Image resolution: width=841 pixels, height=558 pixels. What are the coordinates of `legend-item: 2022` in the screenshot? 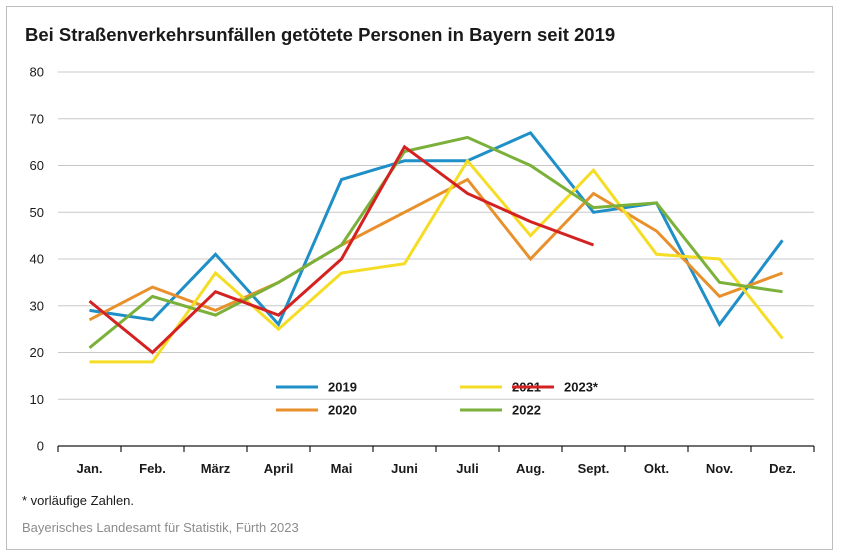 It's located at (500, 410).